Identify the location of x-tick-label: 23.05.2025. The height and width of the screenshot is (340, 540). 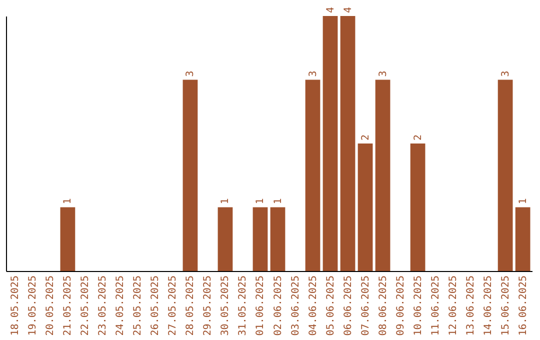
(103, 306).